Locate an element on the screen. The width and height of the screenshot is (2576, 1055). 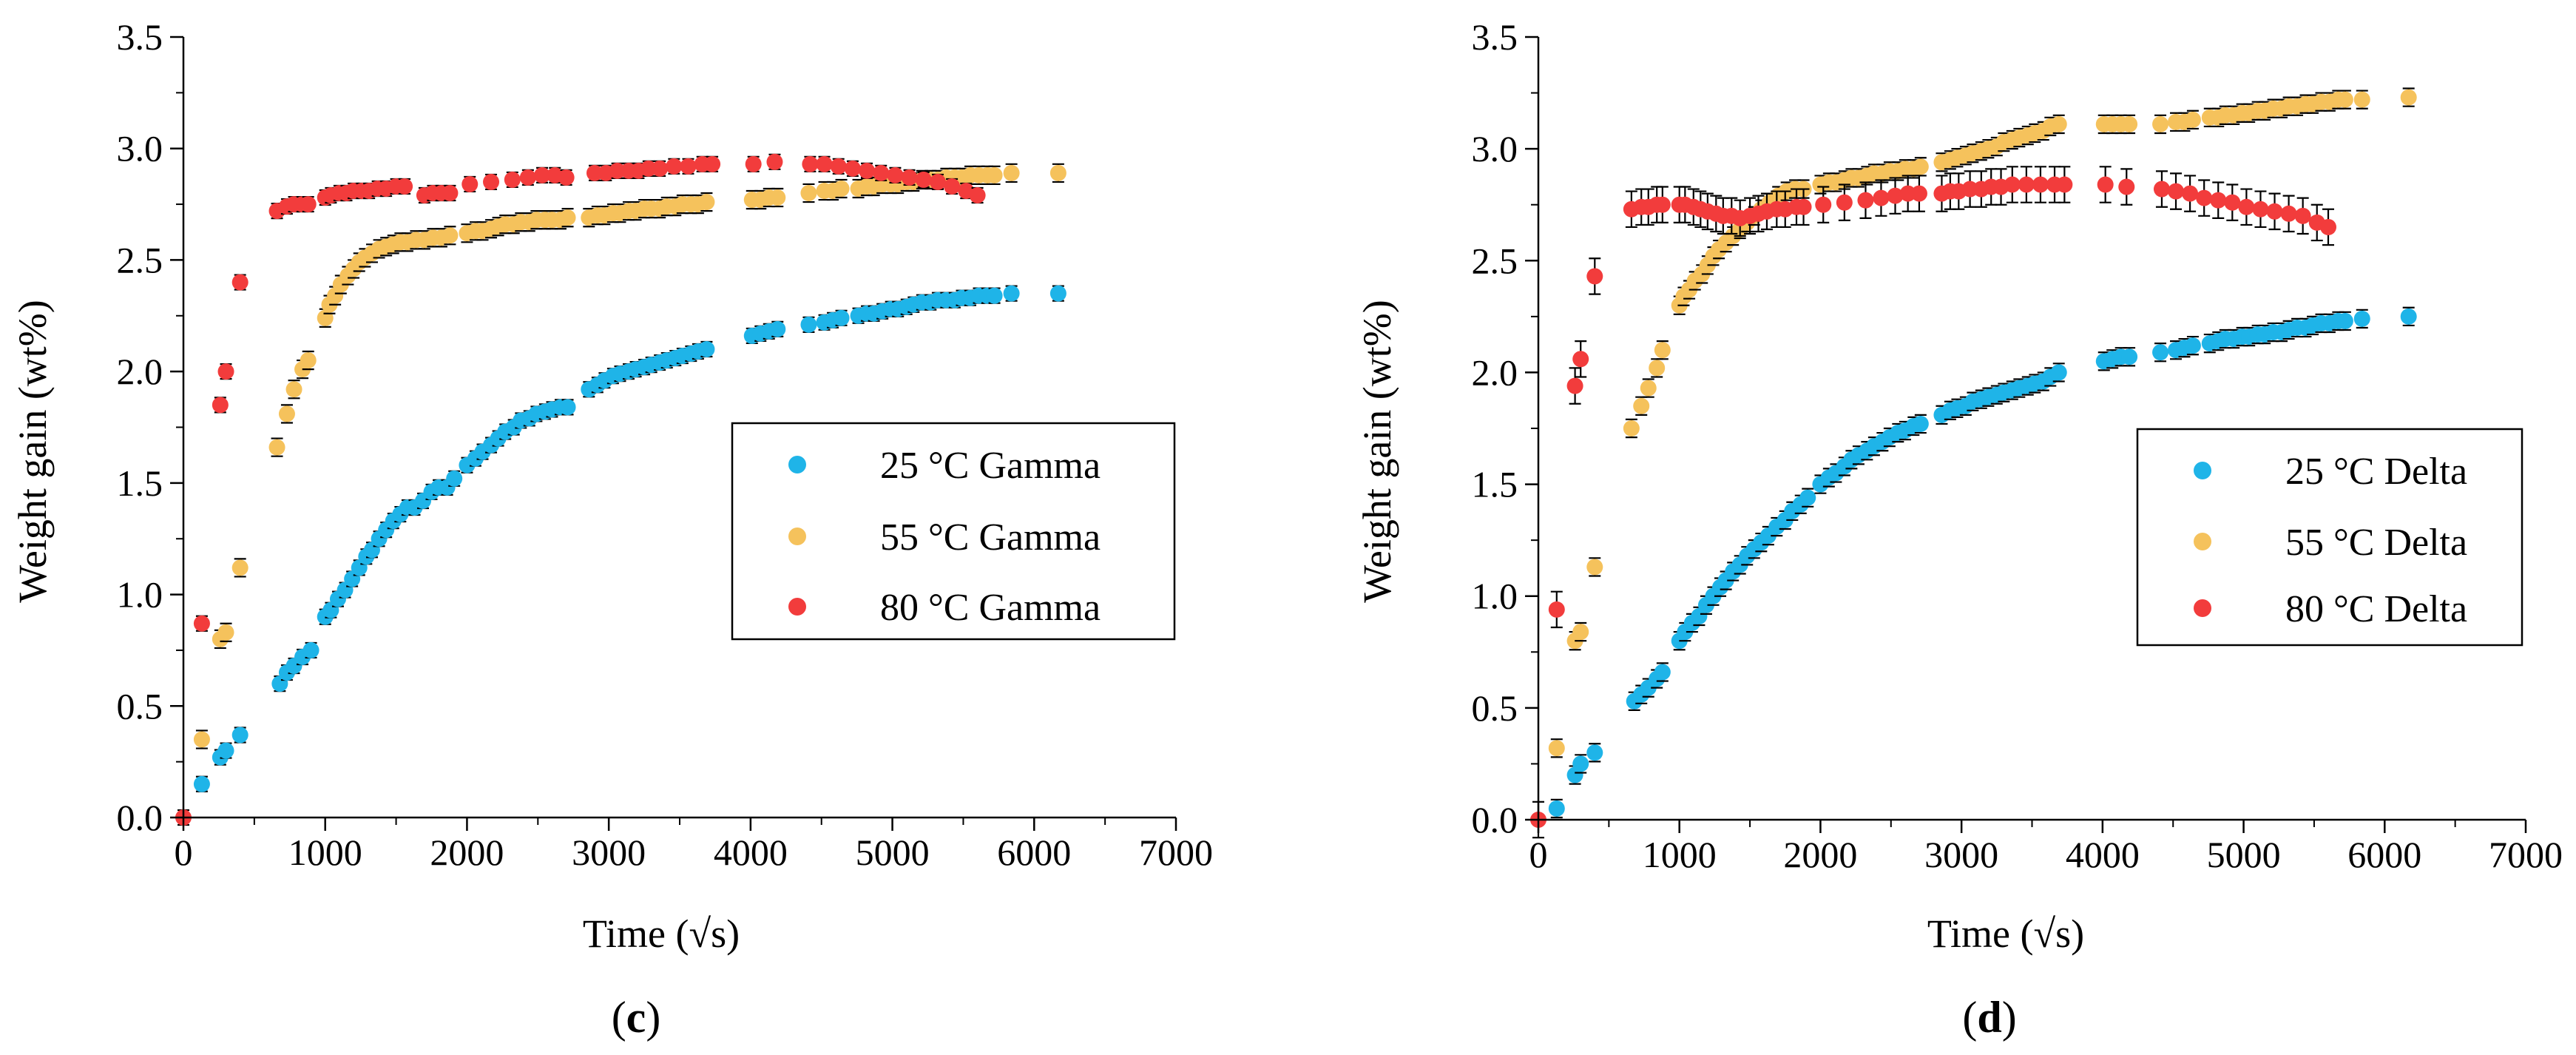
panel-c-y-tick-label: 0.5 is located at coordinates (140, 706).